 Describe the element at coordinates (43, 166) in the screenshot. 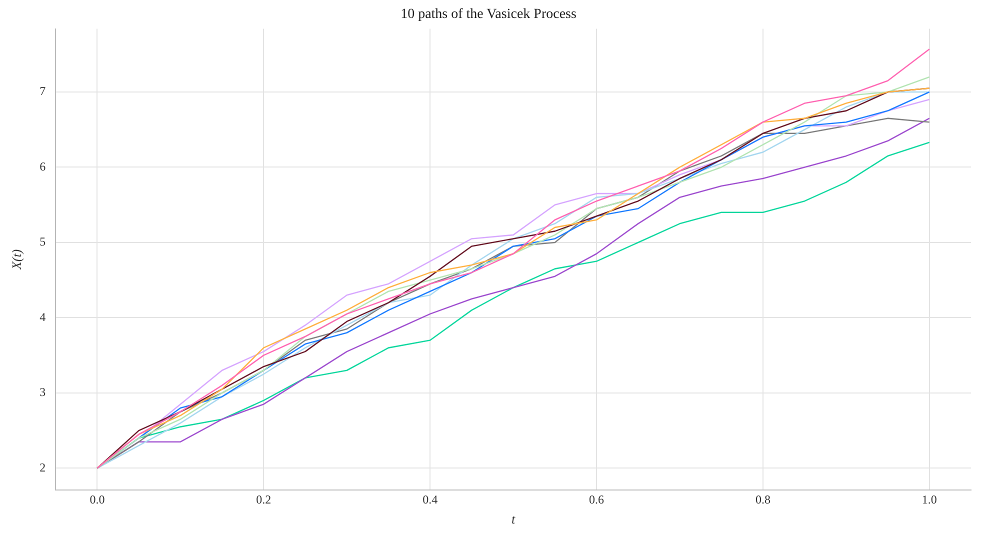

I see `y-tick-label: 6` at that location.